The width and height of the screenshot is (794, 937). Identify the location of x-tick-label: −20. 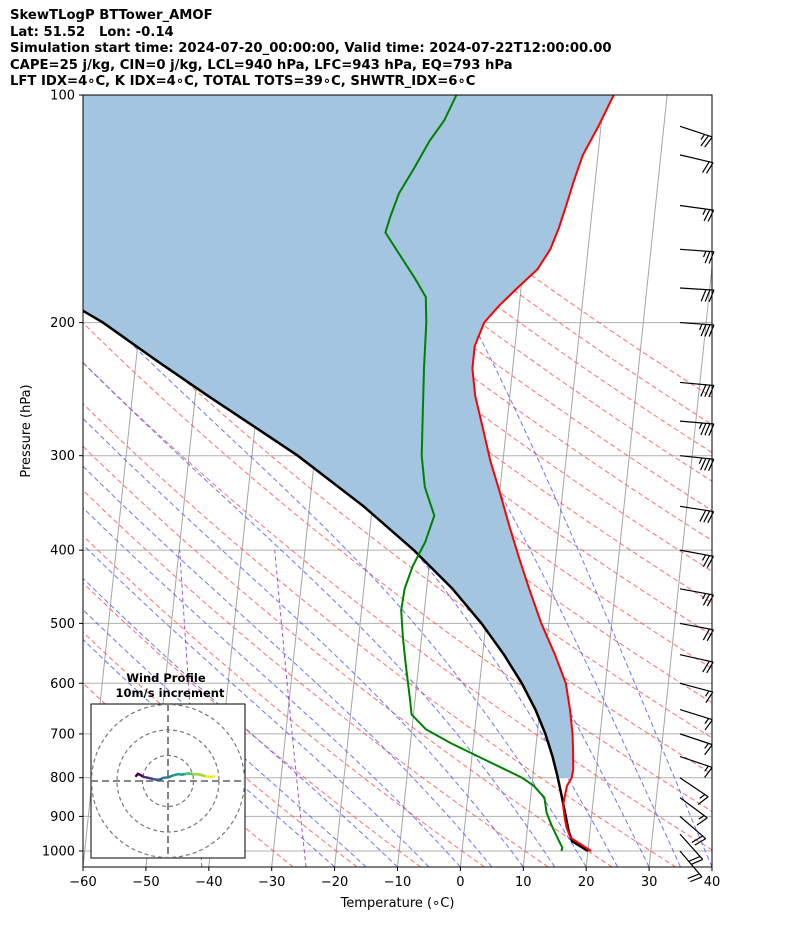
(334, 882).